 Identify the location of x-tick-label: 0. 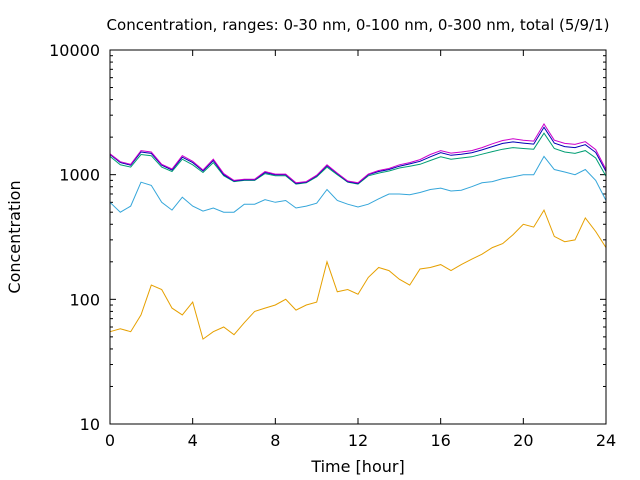
(110, 440).